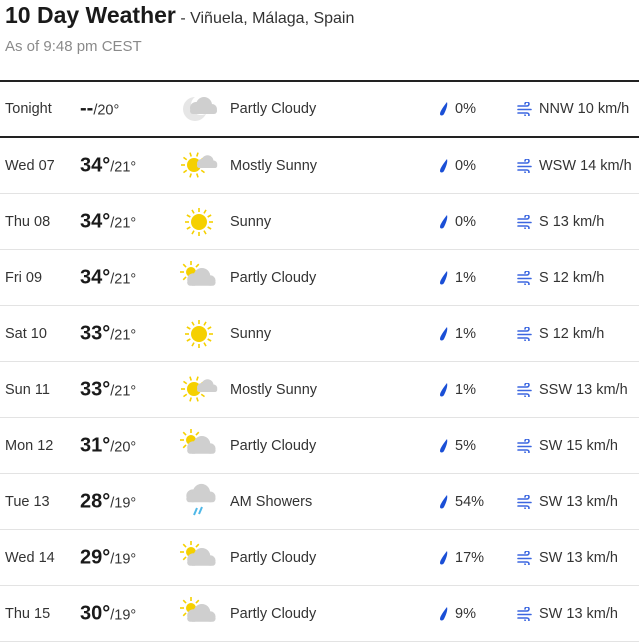  What do you see at coordinates (470, 557) in the screenshot?
I see `precip-chance: 17%` at bounding box center [470, 557].